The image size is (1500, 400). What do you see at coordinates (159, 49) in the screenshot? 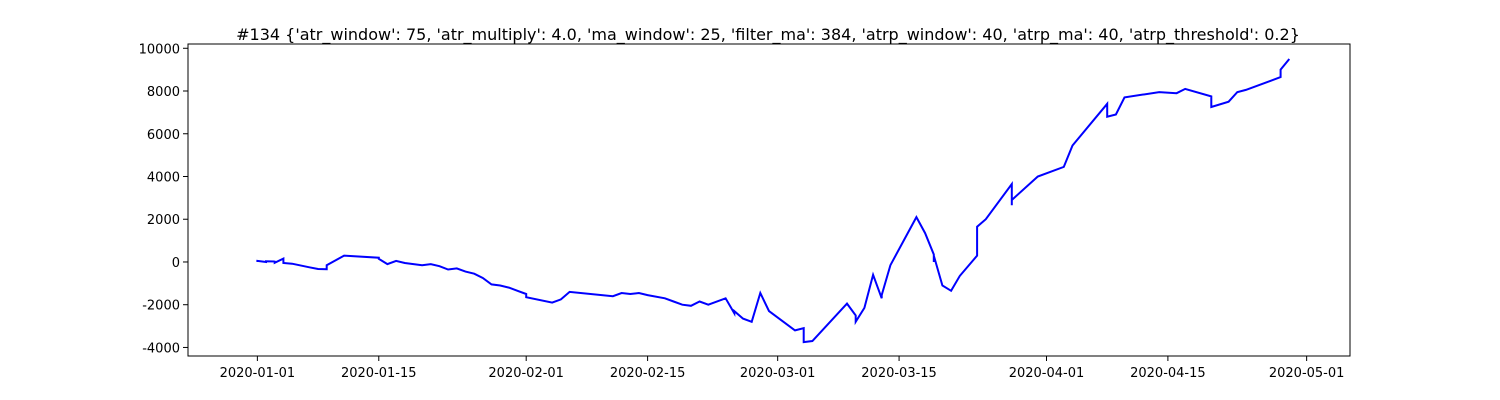
I see `y-tick-label: 10000` at bounding box center [159, 49].